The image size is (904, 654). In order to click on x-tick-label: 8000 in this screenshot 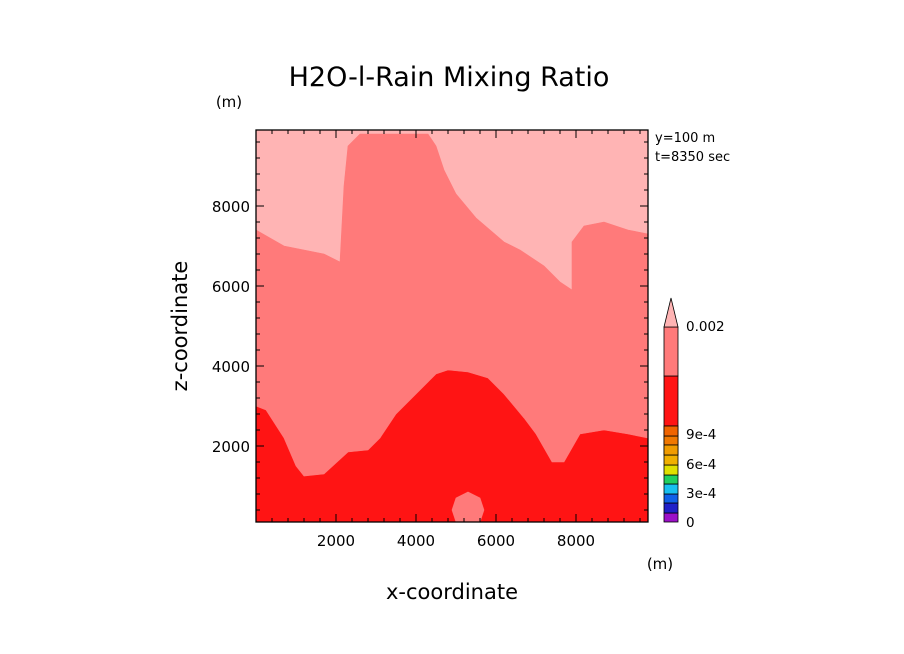, I will do `click(576, 541)`.